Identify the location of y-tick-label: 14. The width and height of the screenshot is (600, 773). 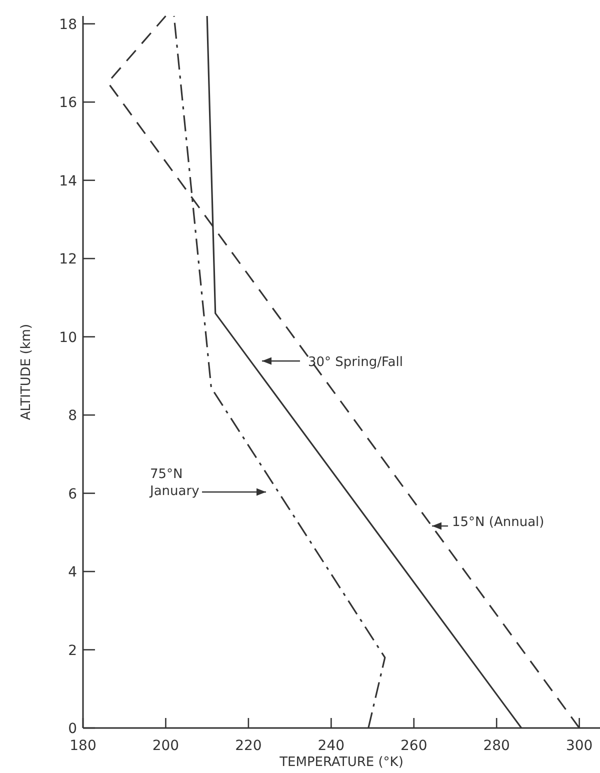
(68, 181).